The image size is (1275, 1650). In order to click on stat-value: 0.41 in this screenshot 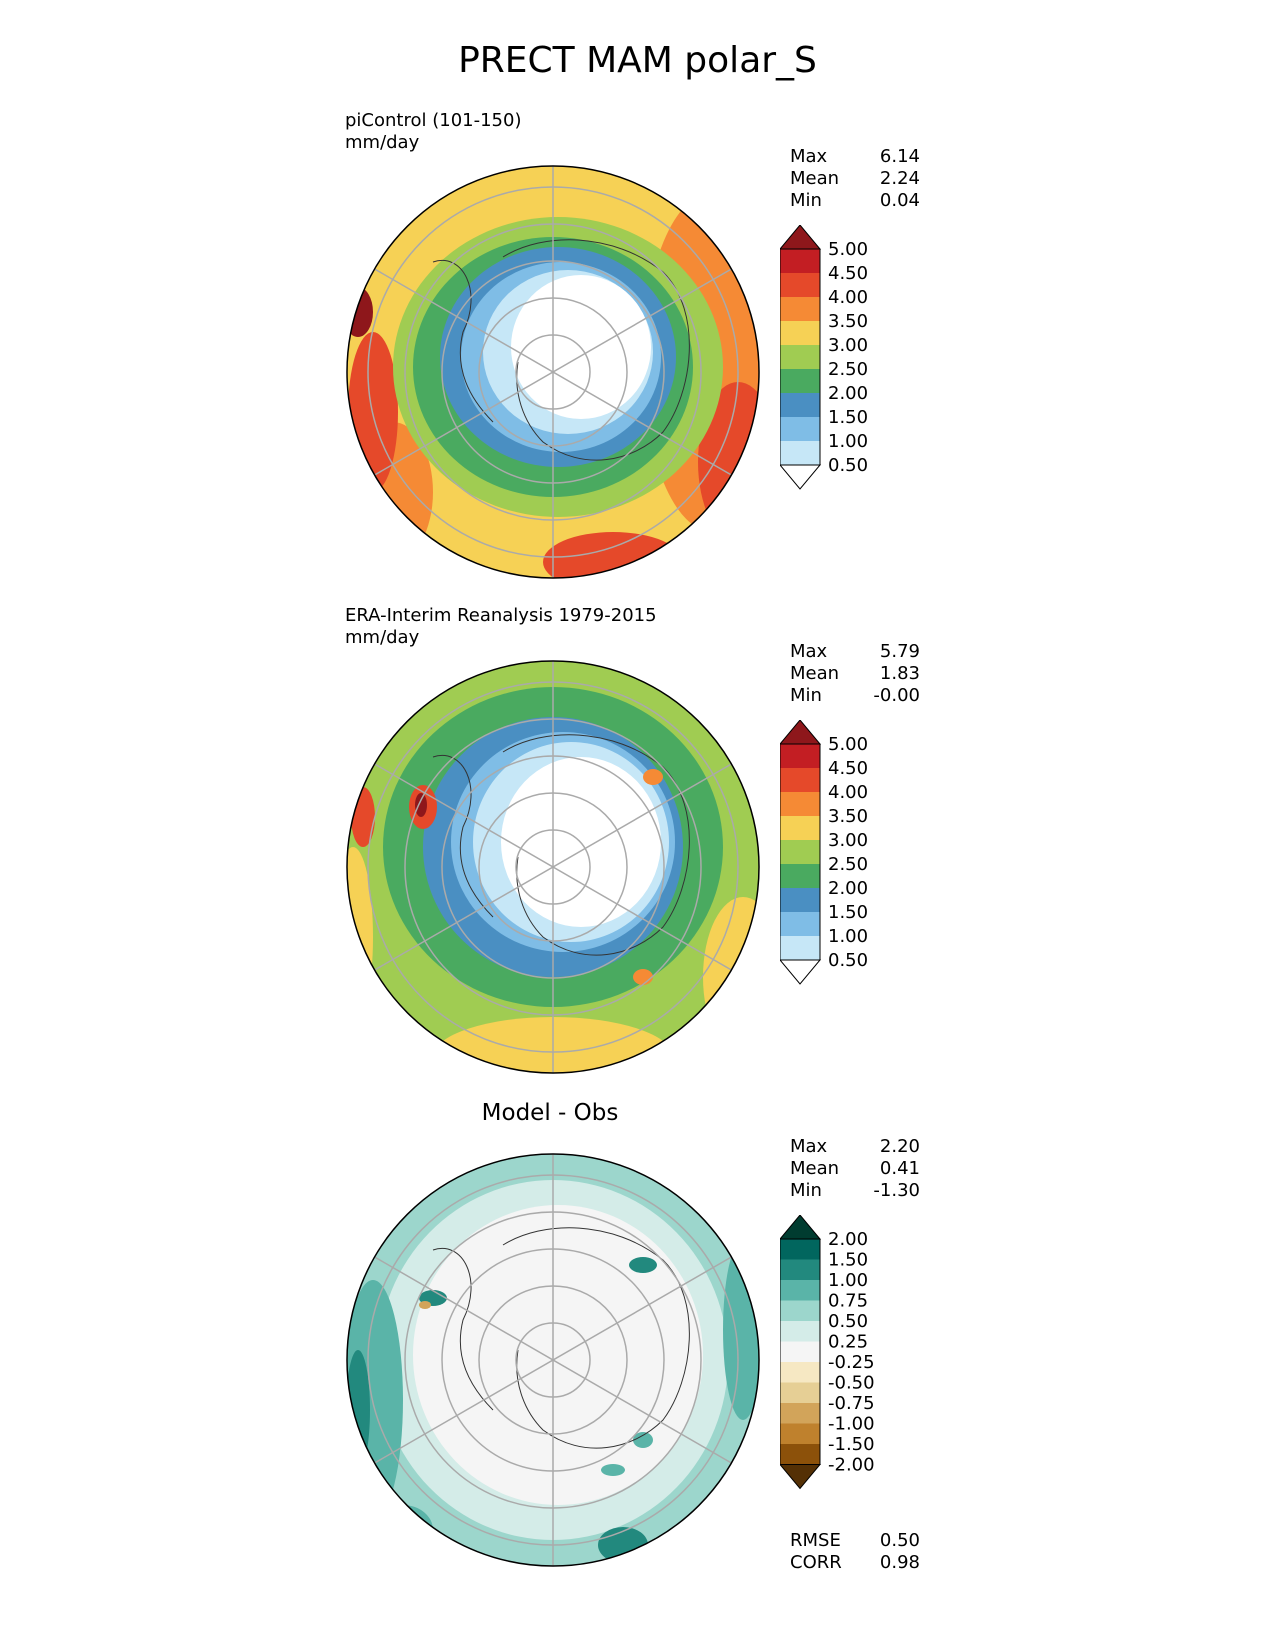, I will do `click(899, 1168)`.